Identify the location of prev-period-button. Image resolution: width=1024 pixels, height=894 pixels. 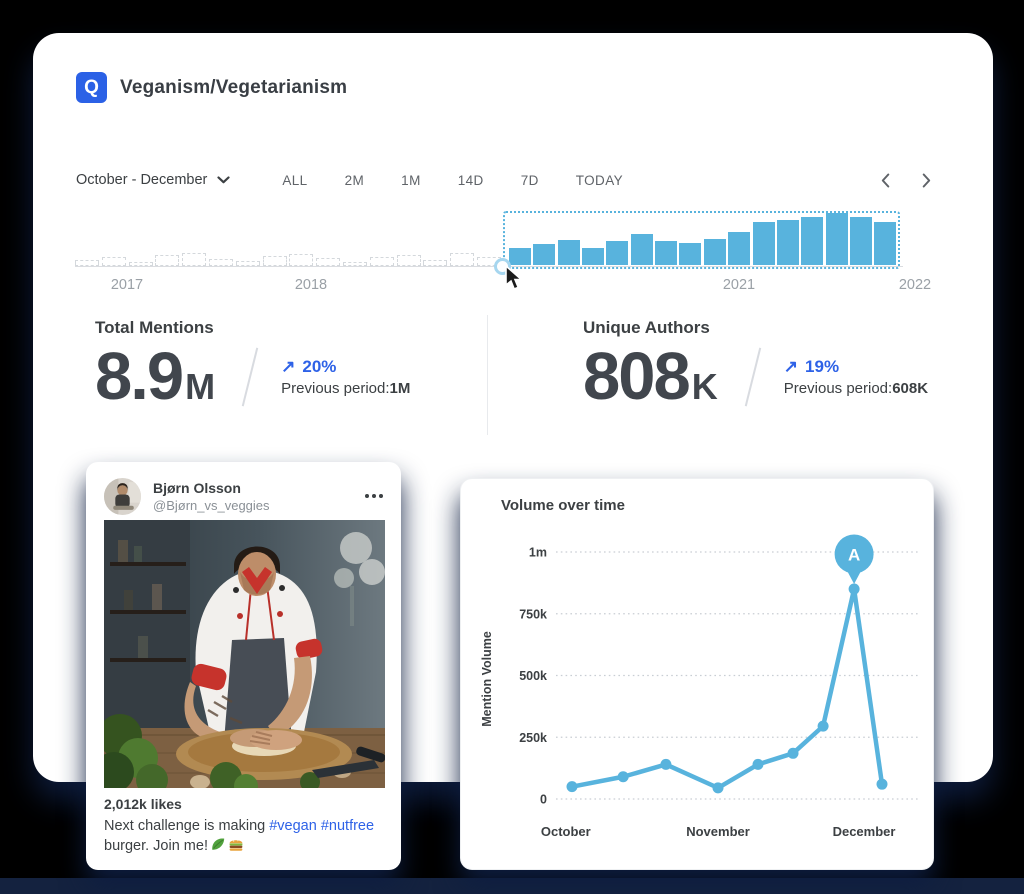
(885, 180).